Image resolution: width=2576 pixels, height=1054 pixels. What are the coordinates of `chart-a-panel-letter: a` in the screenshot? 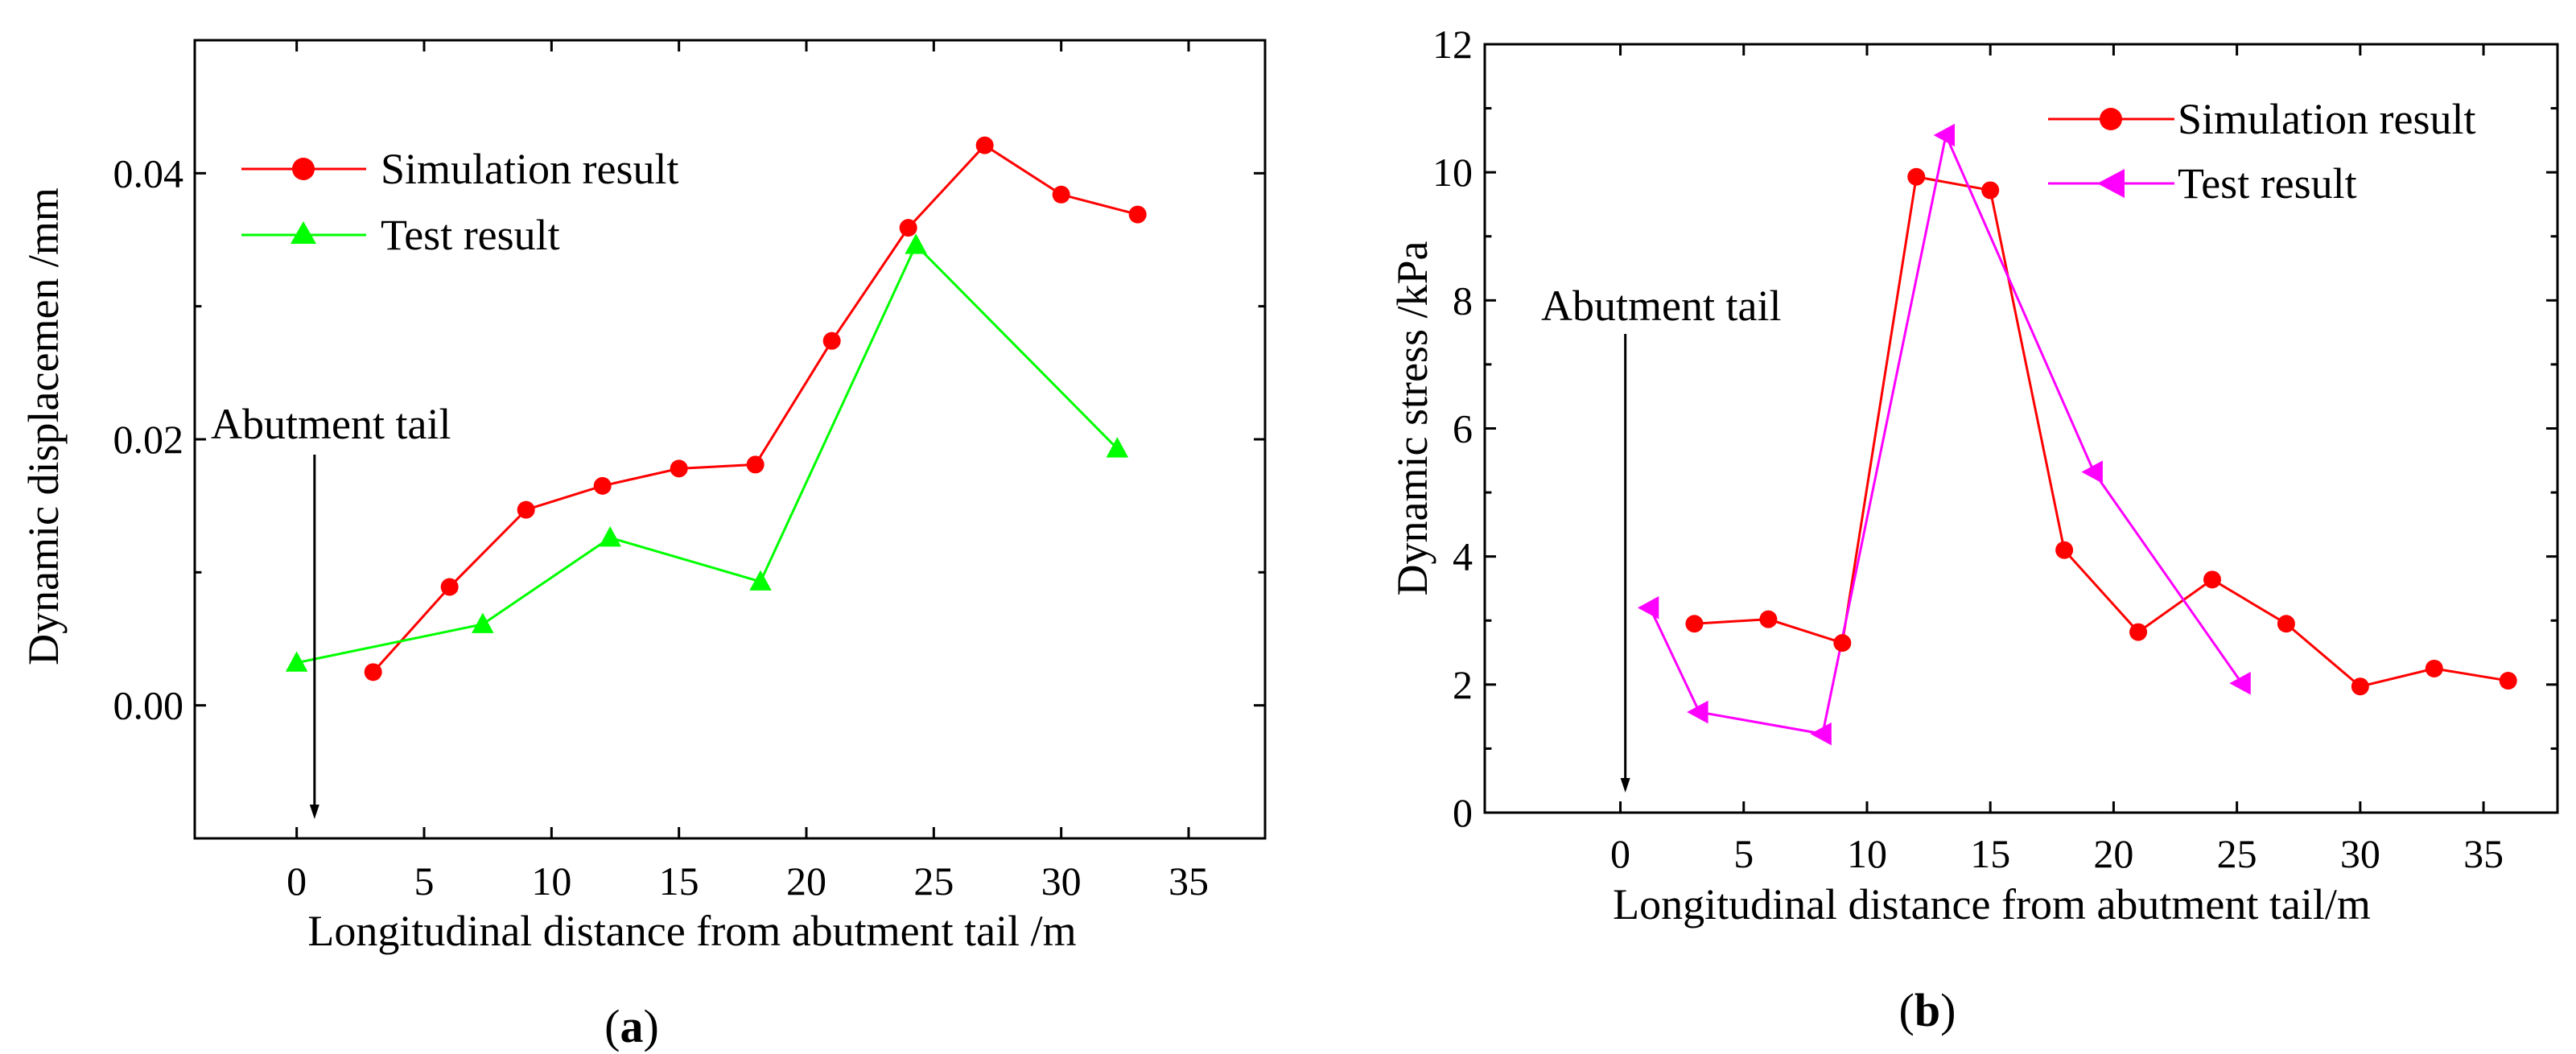 It's located at (632, 1026).